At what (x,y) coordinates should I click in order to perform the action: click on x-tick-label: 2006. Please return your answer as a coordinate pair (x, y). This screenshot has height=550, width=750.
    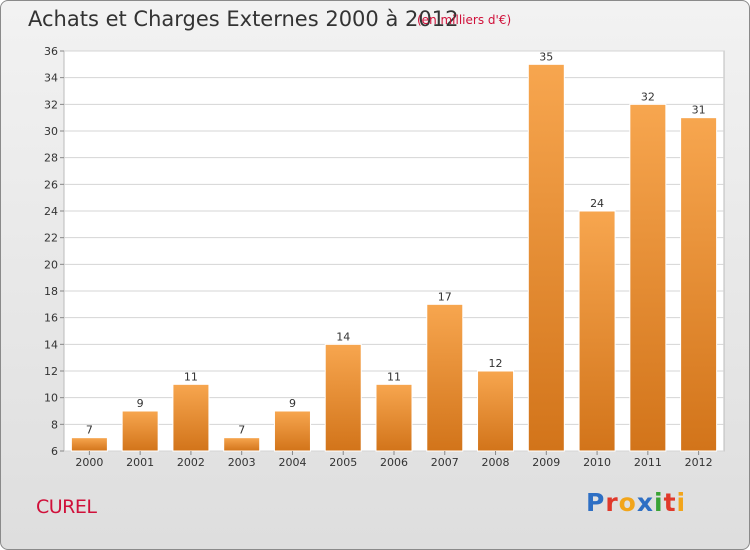
    Looking at the image, I should click on (394, 462).